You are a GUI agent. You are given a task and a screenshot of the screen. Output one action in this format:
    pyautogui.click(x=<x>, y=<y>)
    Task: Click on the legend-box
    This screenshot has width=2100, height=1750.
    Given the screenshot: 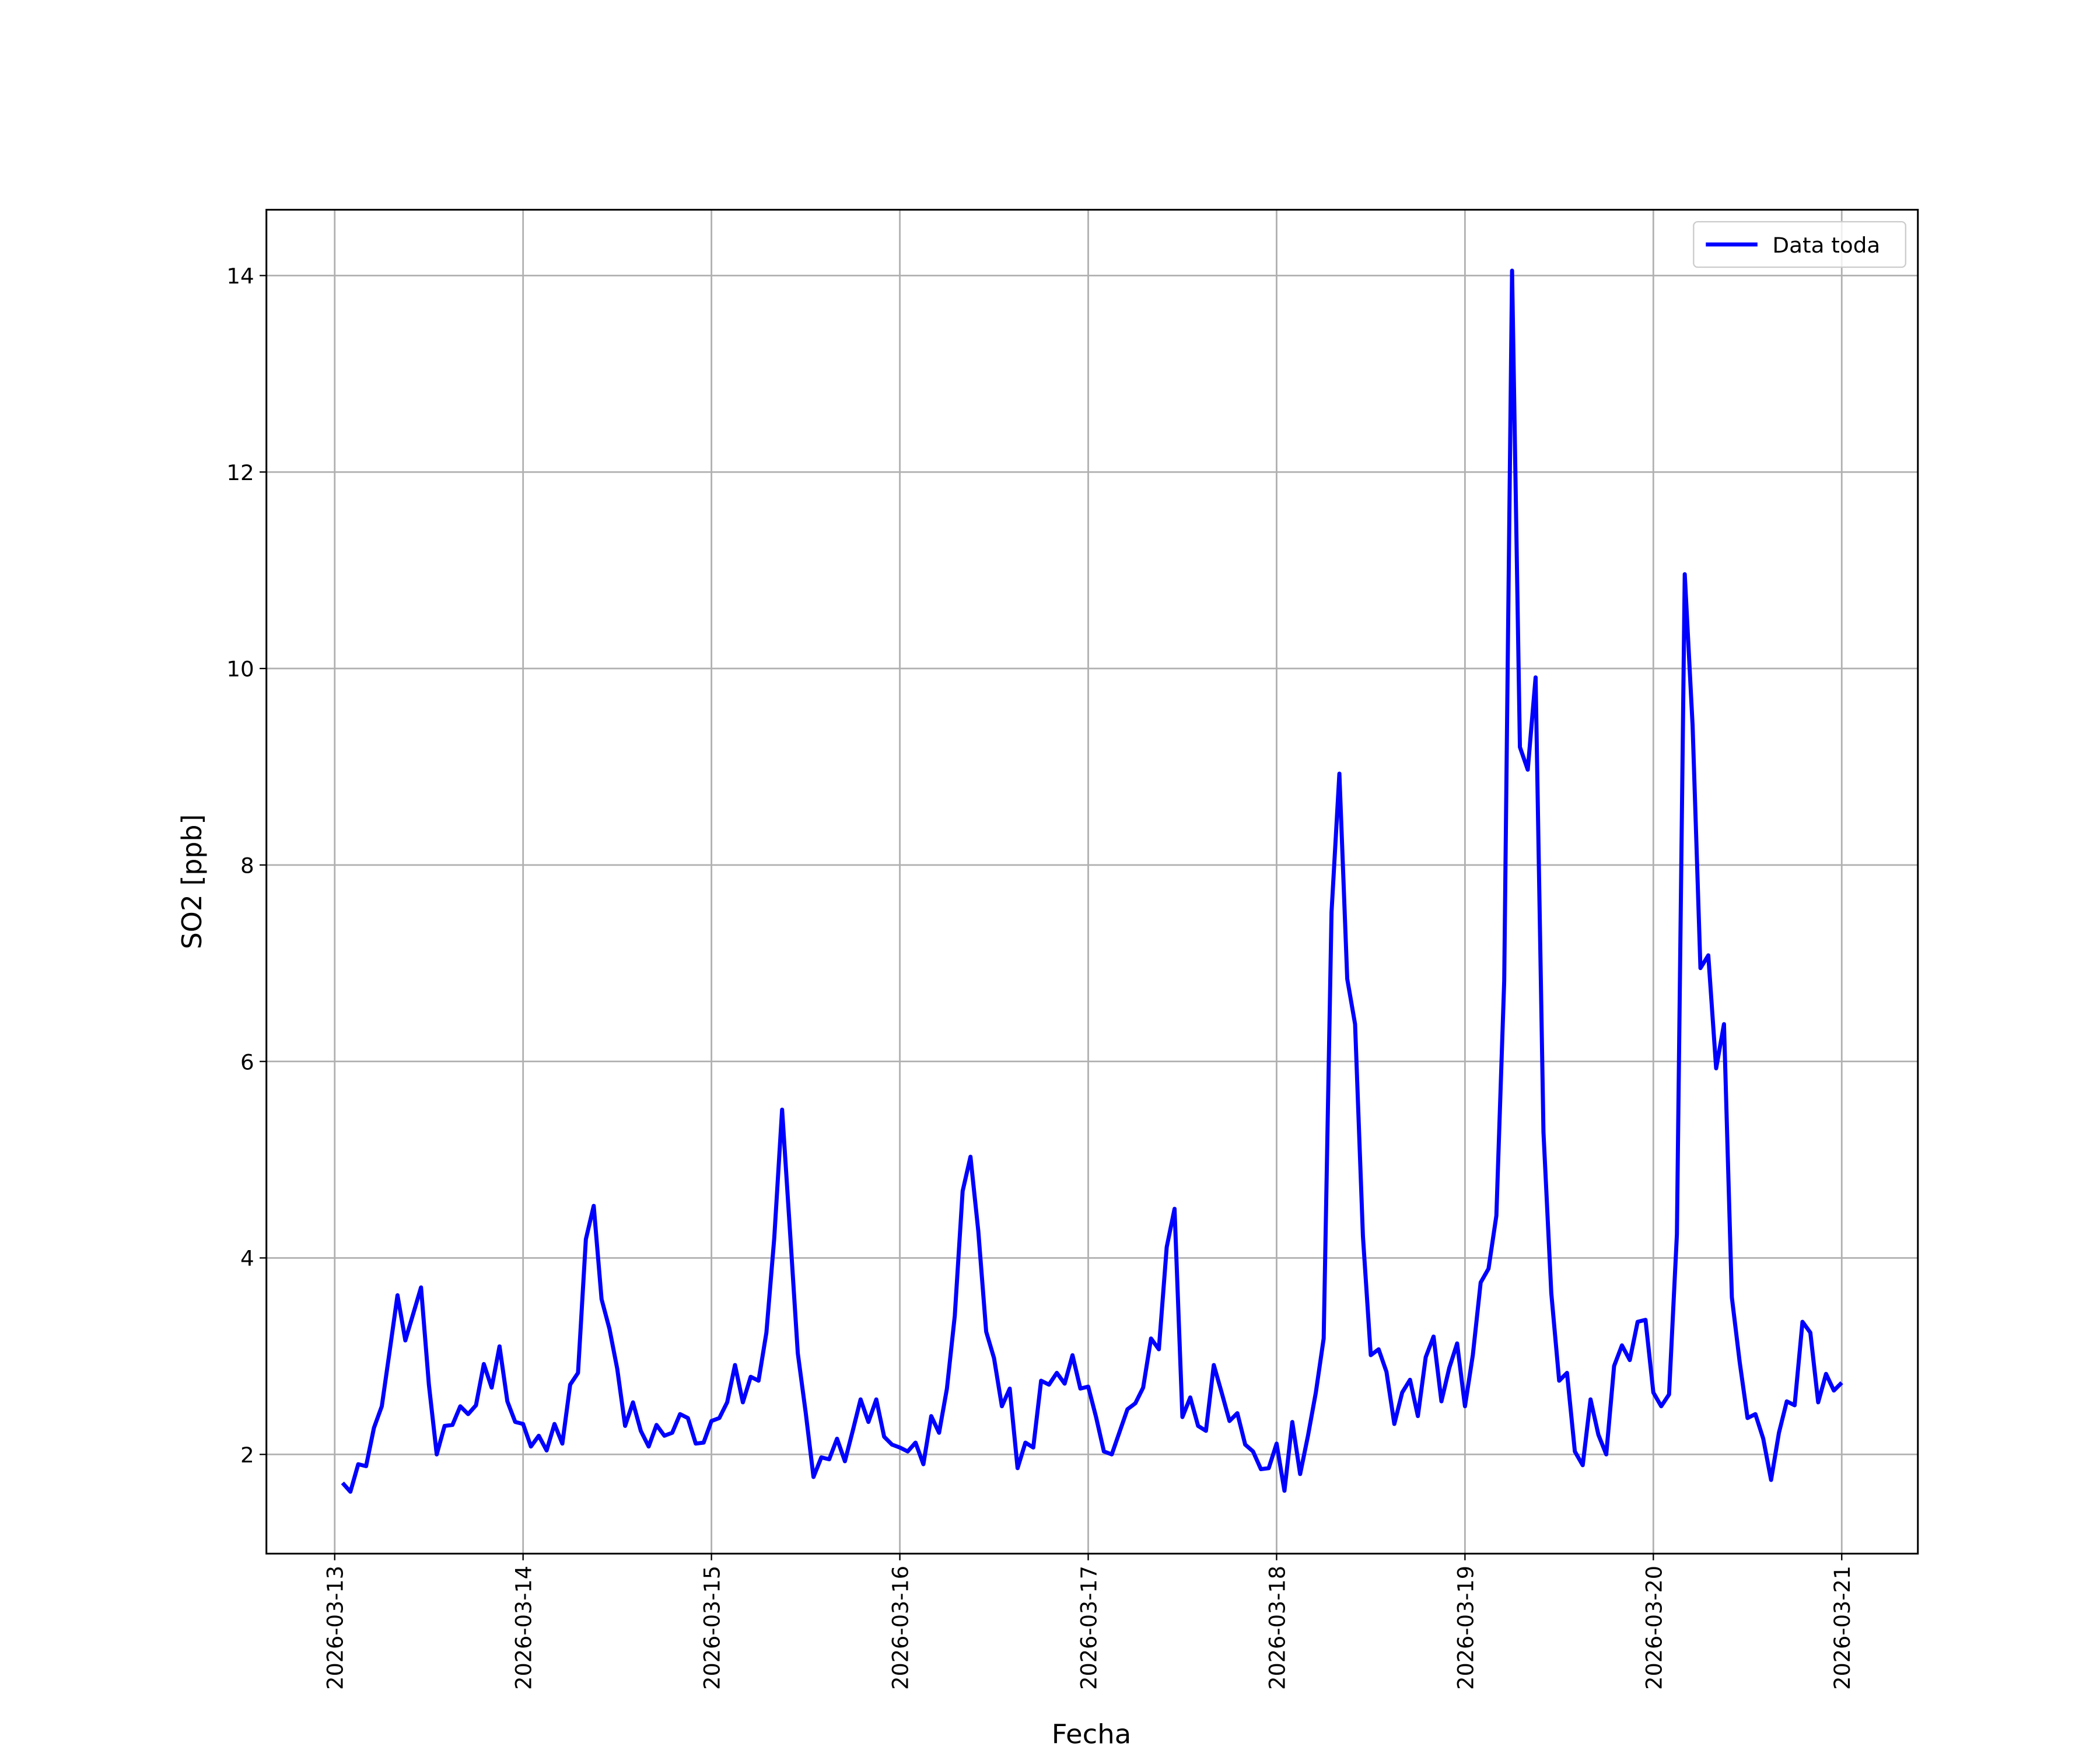 What is the action you would take?
    pyautogui.click(x=1799, y=244)
    